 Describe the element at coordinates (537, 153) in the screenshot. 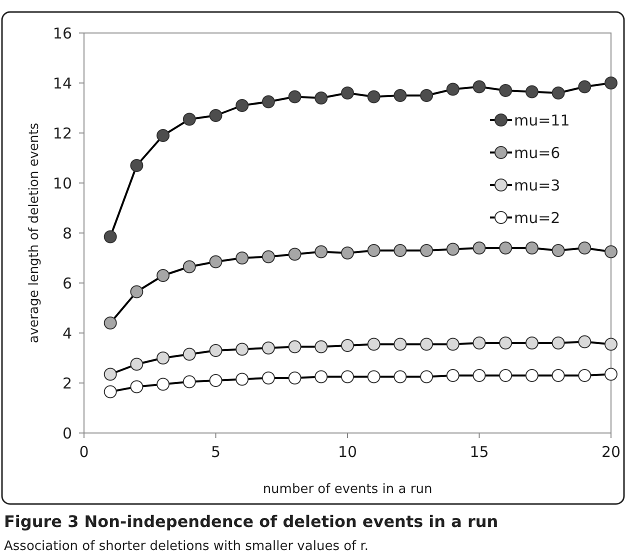

I see `legend-label: mu=6` at that location.